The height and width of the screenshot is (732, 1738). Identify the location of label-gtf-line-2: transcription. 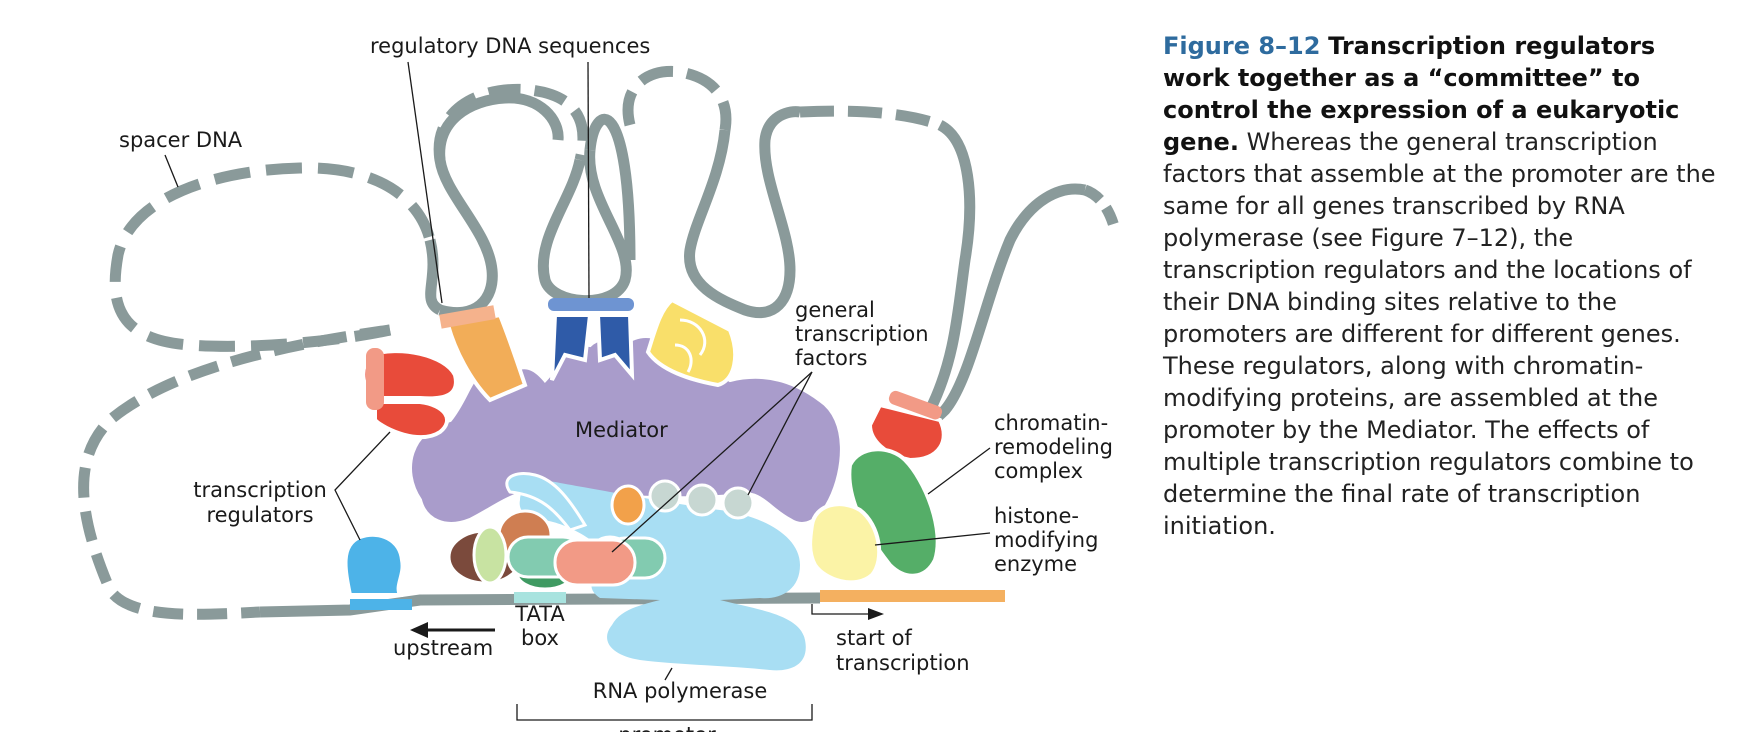
(862, 334).